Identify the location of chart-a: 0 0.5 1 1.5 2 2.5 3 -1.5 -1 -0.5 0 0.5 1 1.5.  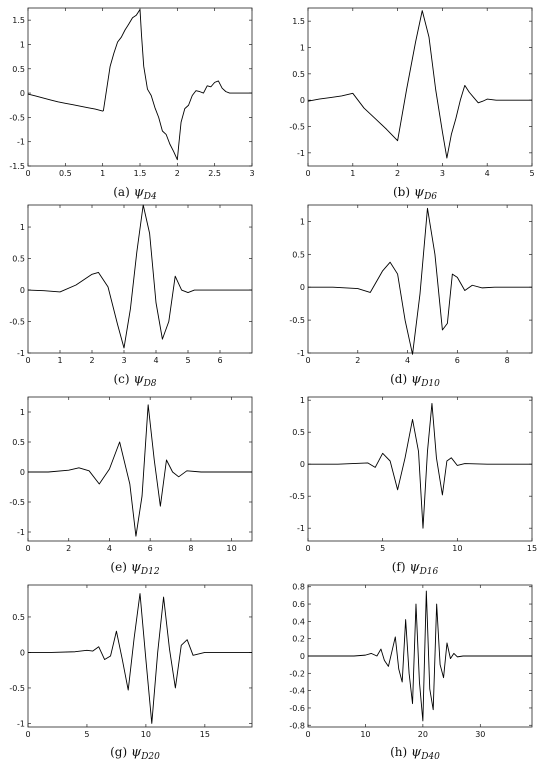
(132, 92).